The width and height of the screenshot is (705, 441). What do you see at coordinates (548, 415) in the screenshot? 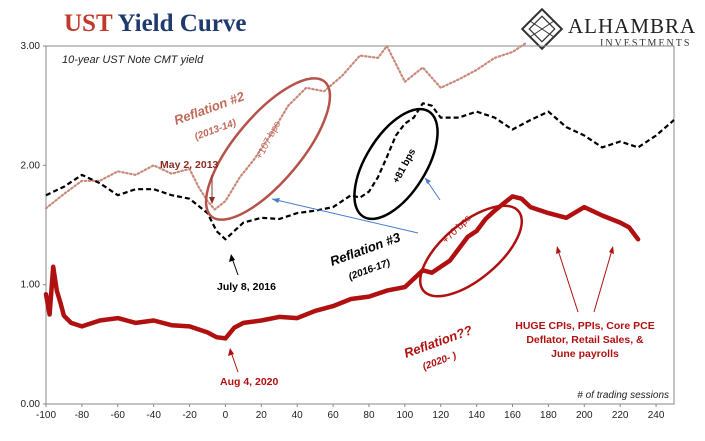
I see `x-tick-label: 180` at bounding box center [548, 415].